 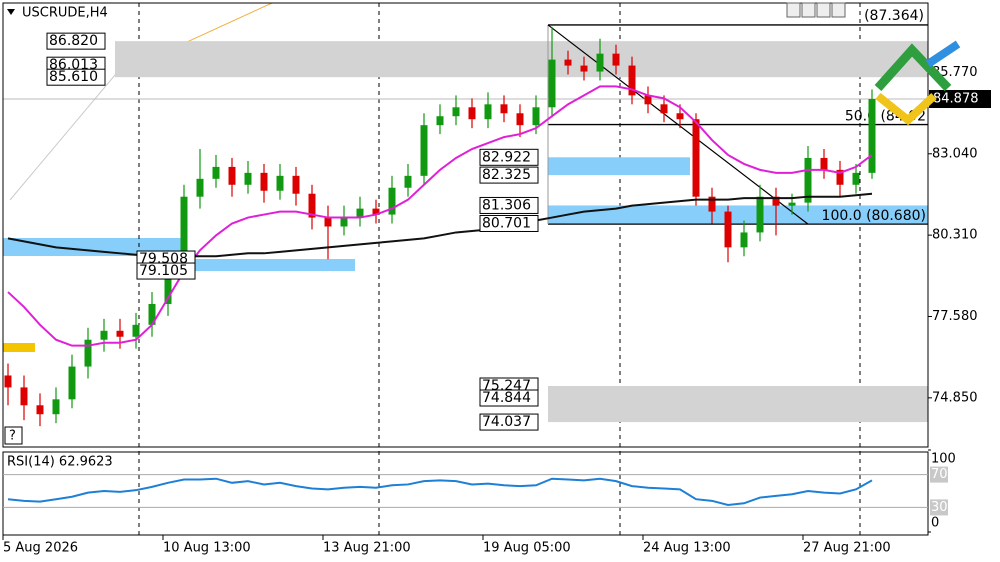 I want to click on help-button, so click(x=13, y=435).